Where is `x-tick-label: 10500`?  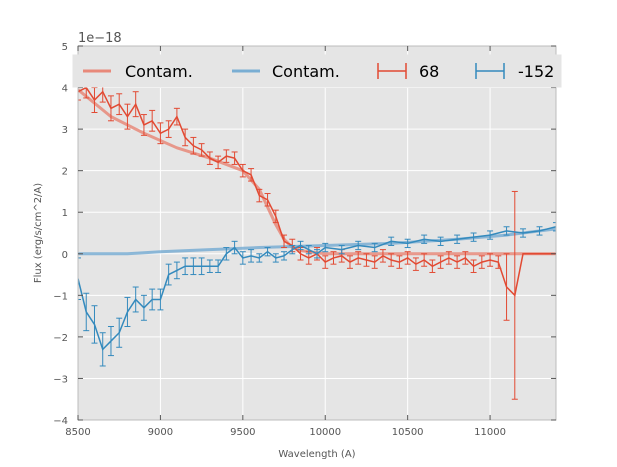
x-tick-label: 10500 is located at coordinates (408, 432).